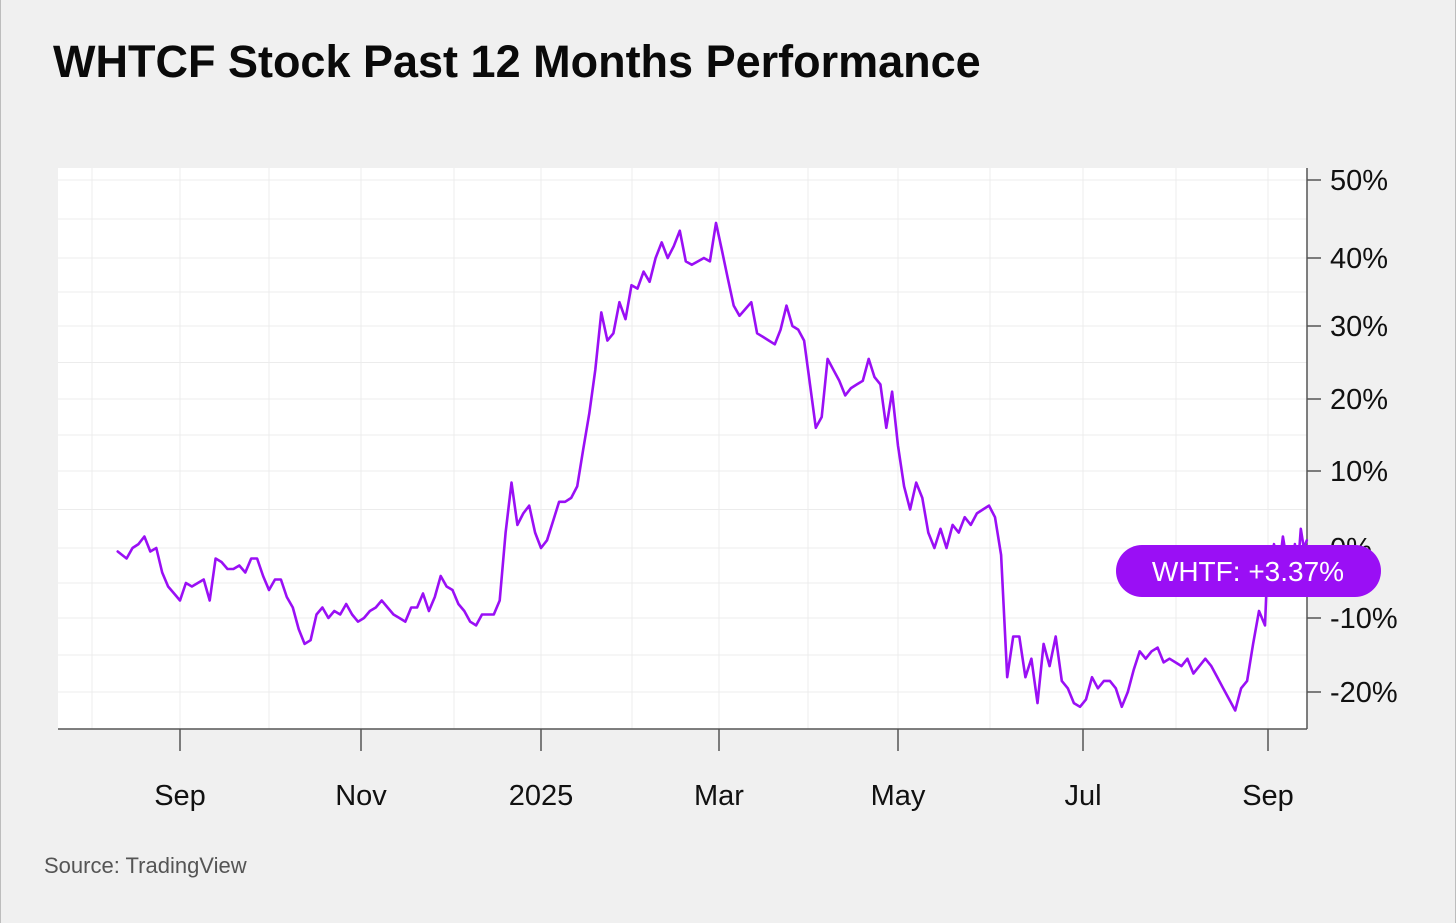  What do you see at coordinates (517, 61) in the screenshot?
I see `chart-title: WHTCF Stock Past 12 Months Performance` at bounding box center [517, 61].